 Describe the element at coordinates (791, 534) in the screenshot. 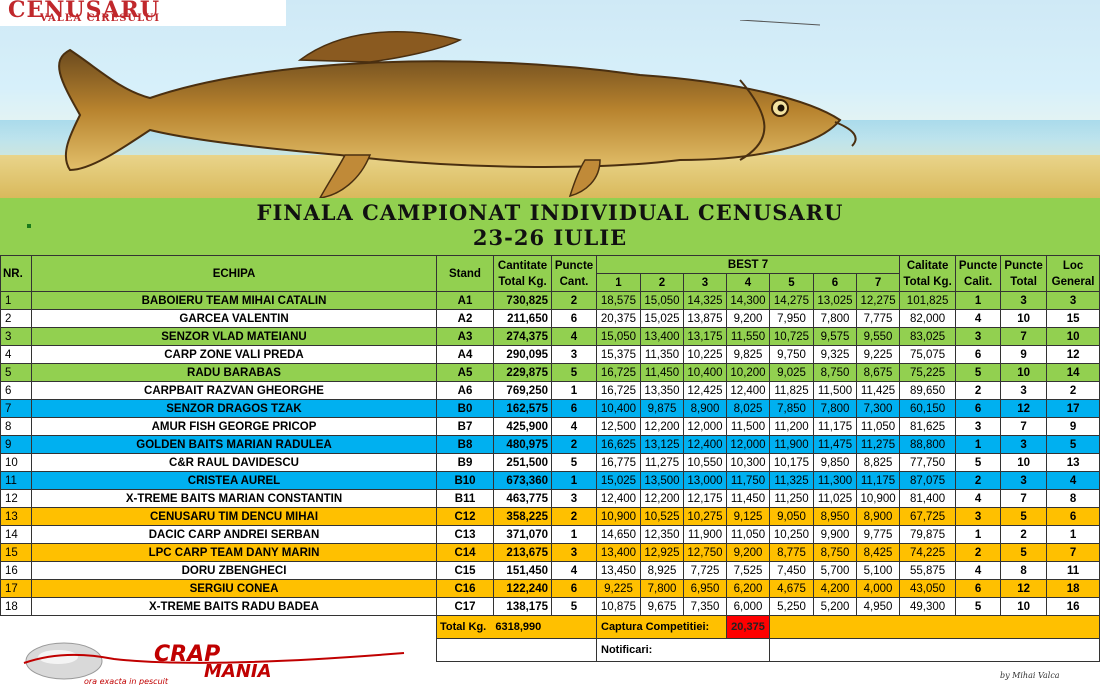

I see `row-best-5: 10,250` at that location.